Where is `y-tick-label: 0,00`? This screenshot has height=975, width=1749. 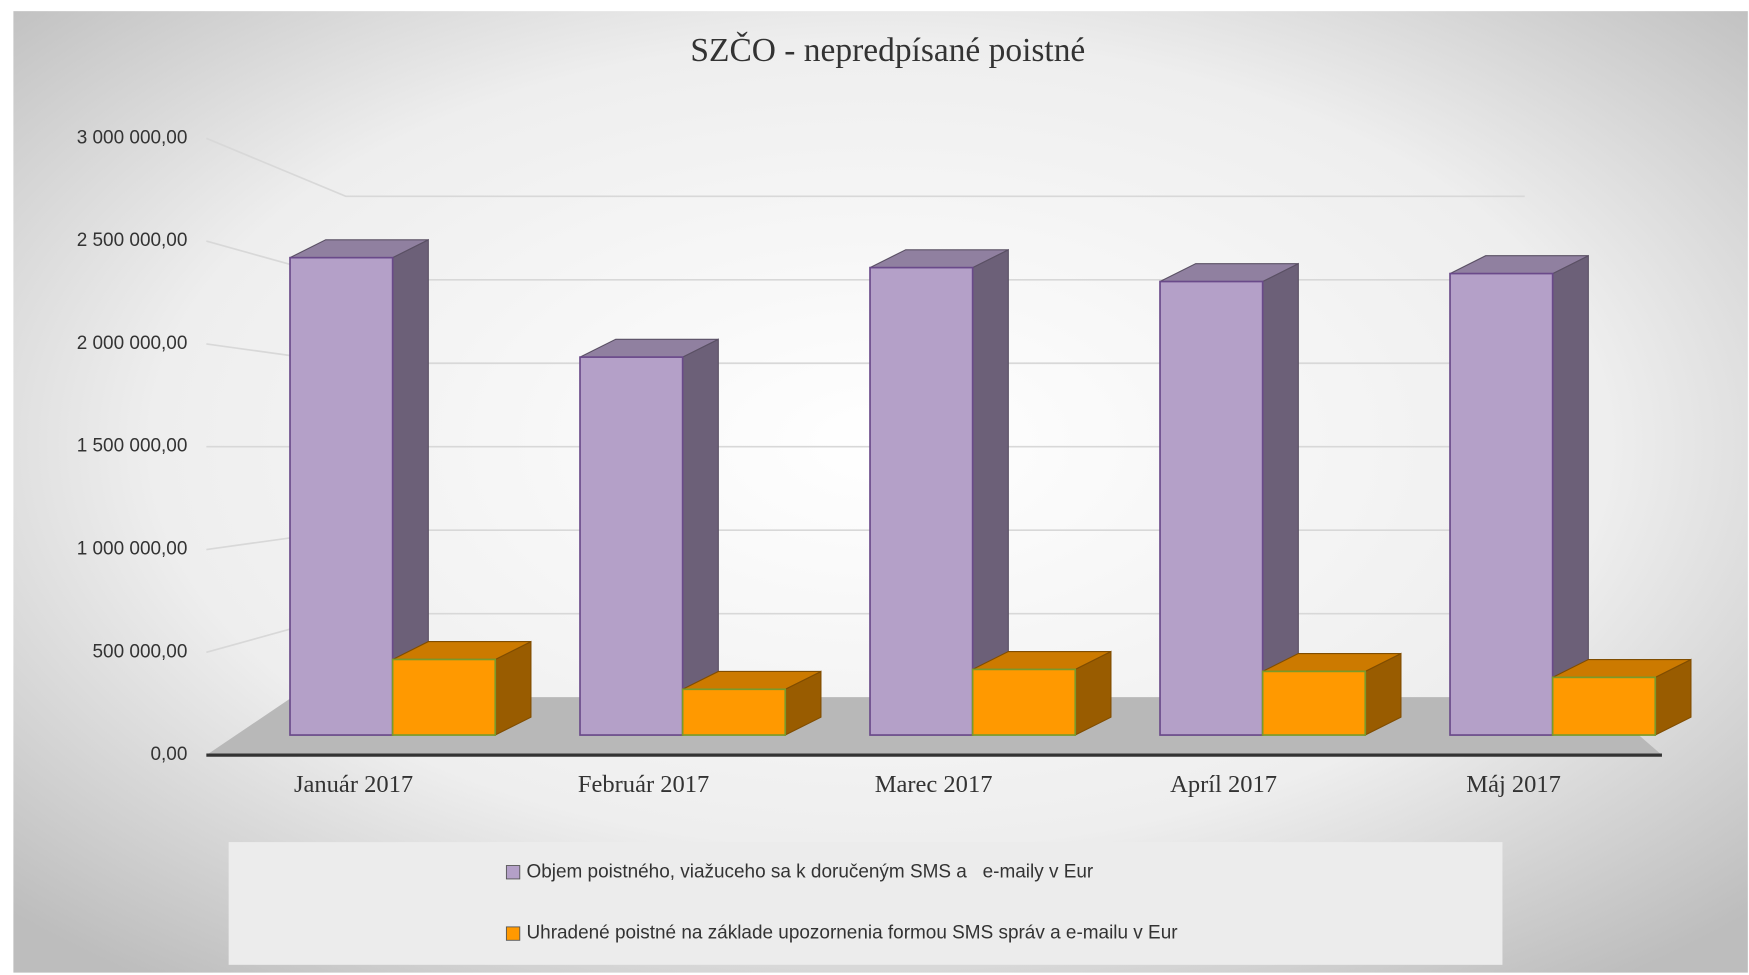
y-tick-label: 0,00 is located at coordinates (168, 754).